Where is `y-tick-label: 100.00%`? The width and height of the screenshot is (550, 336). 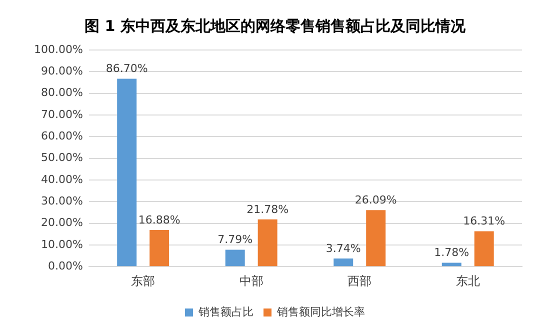
y-tick-label: 100.00% is located at coordinates (58, 49).